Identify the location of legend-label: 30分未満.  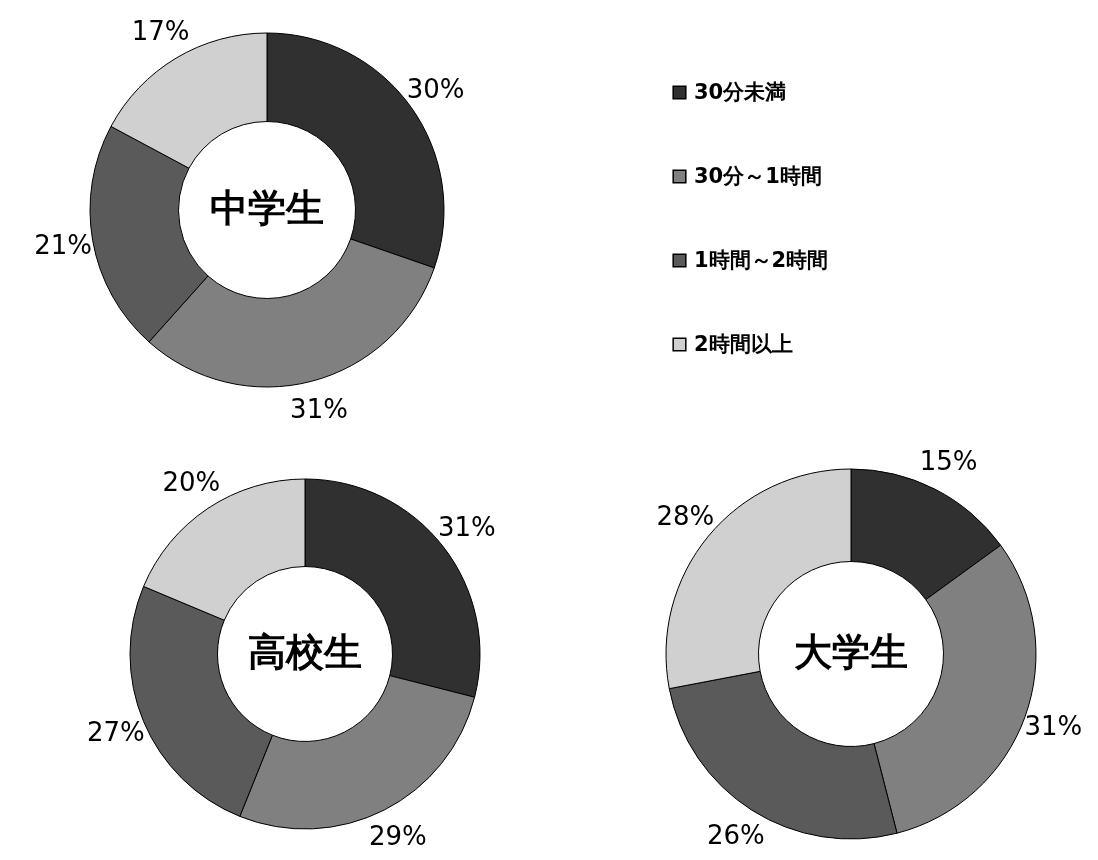
(740, 91).